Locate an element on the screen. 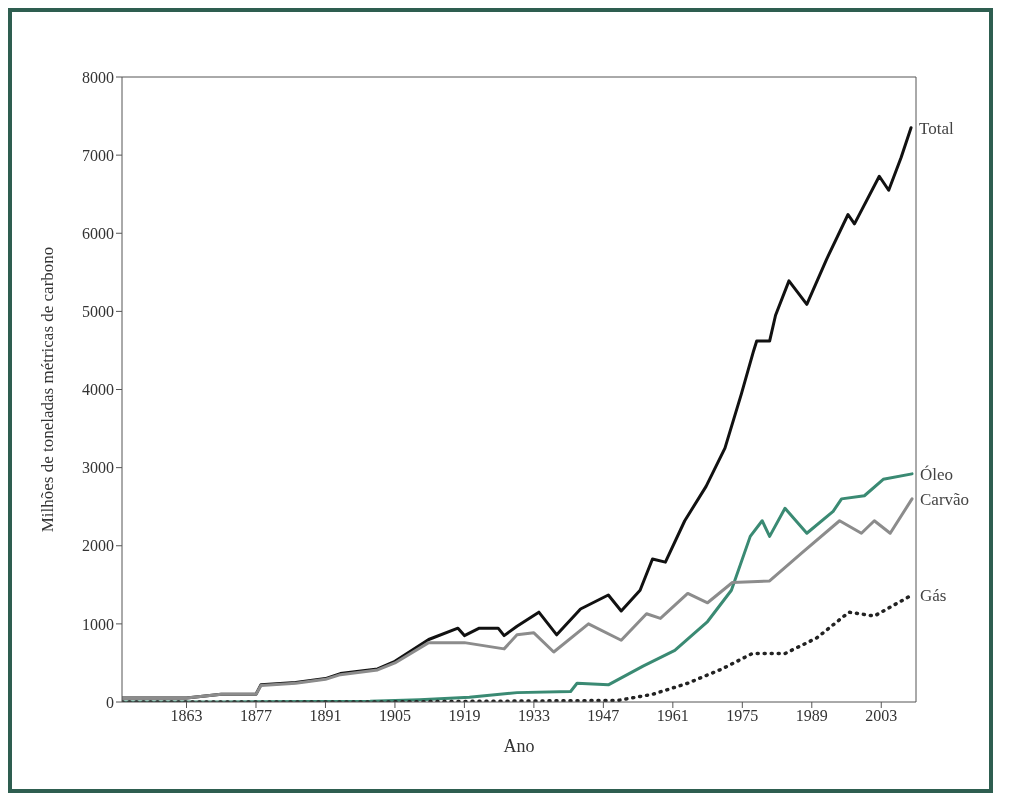  x-tick-label: 1877 is located at coordinates (255, 716).